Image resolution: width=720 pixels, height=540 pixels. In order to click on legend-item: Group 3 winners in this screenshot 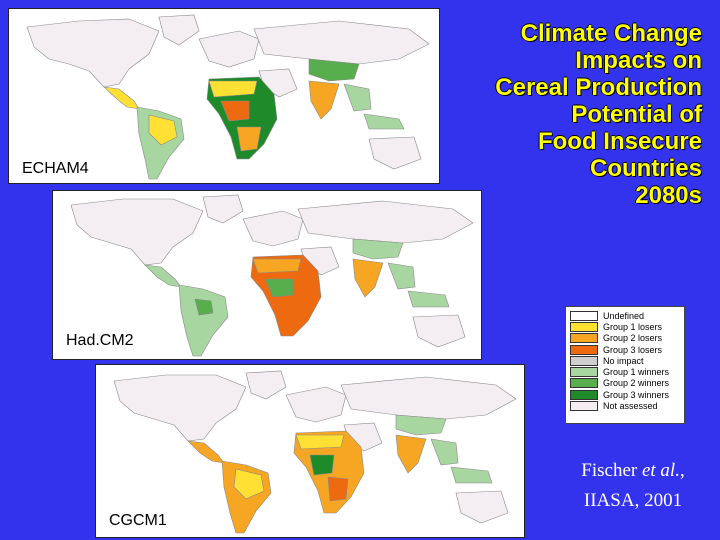, I will do `click(625, 394)`.